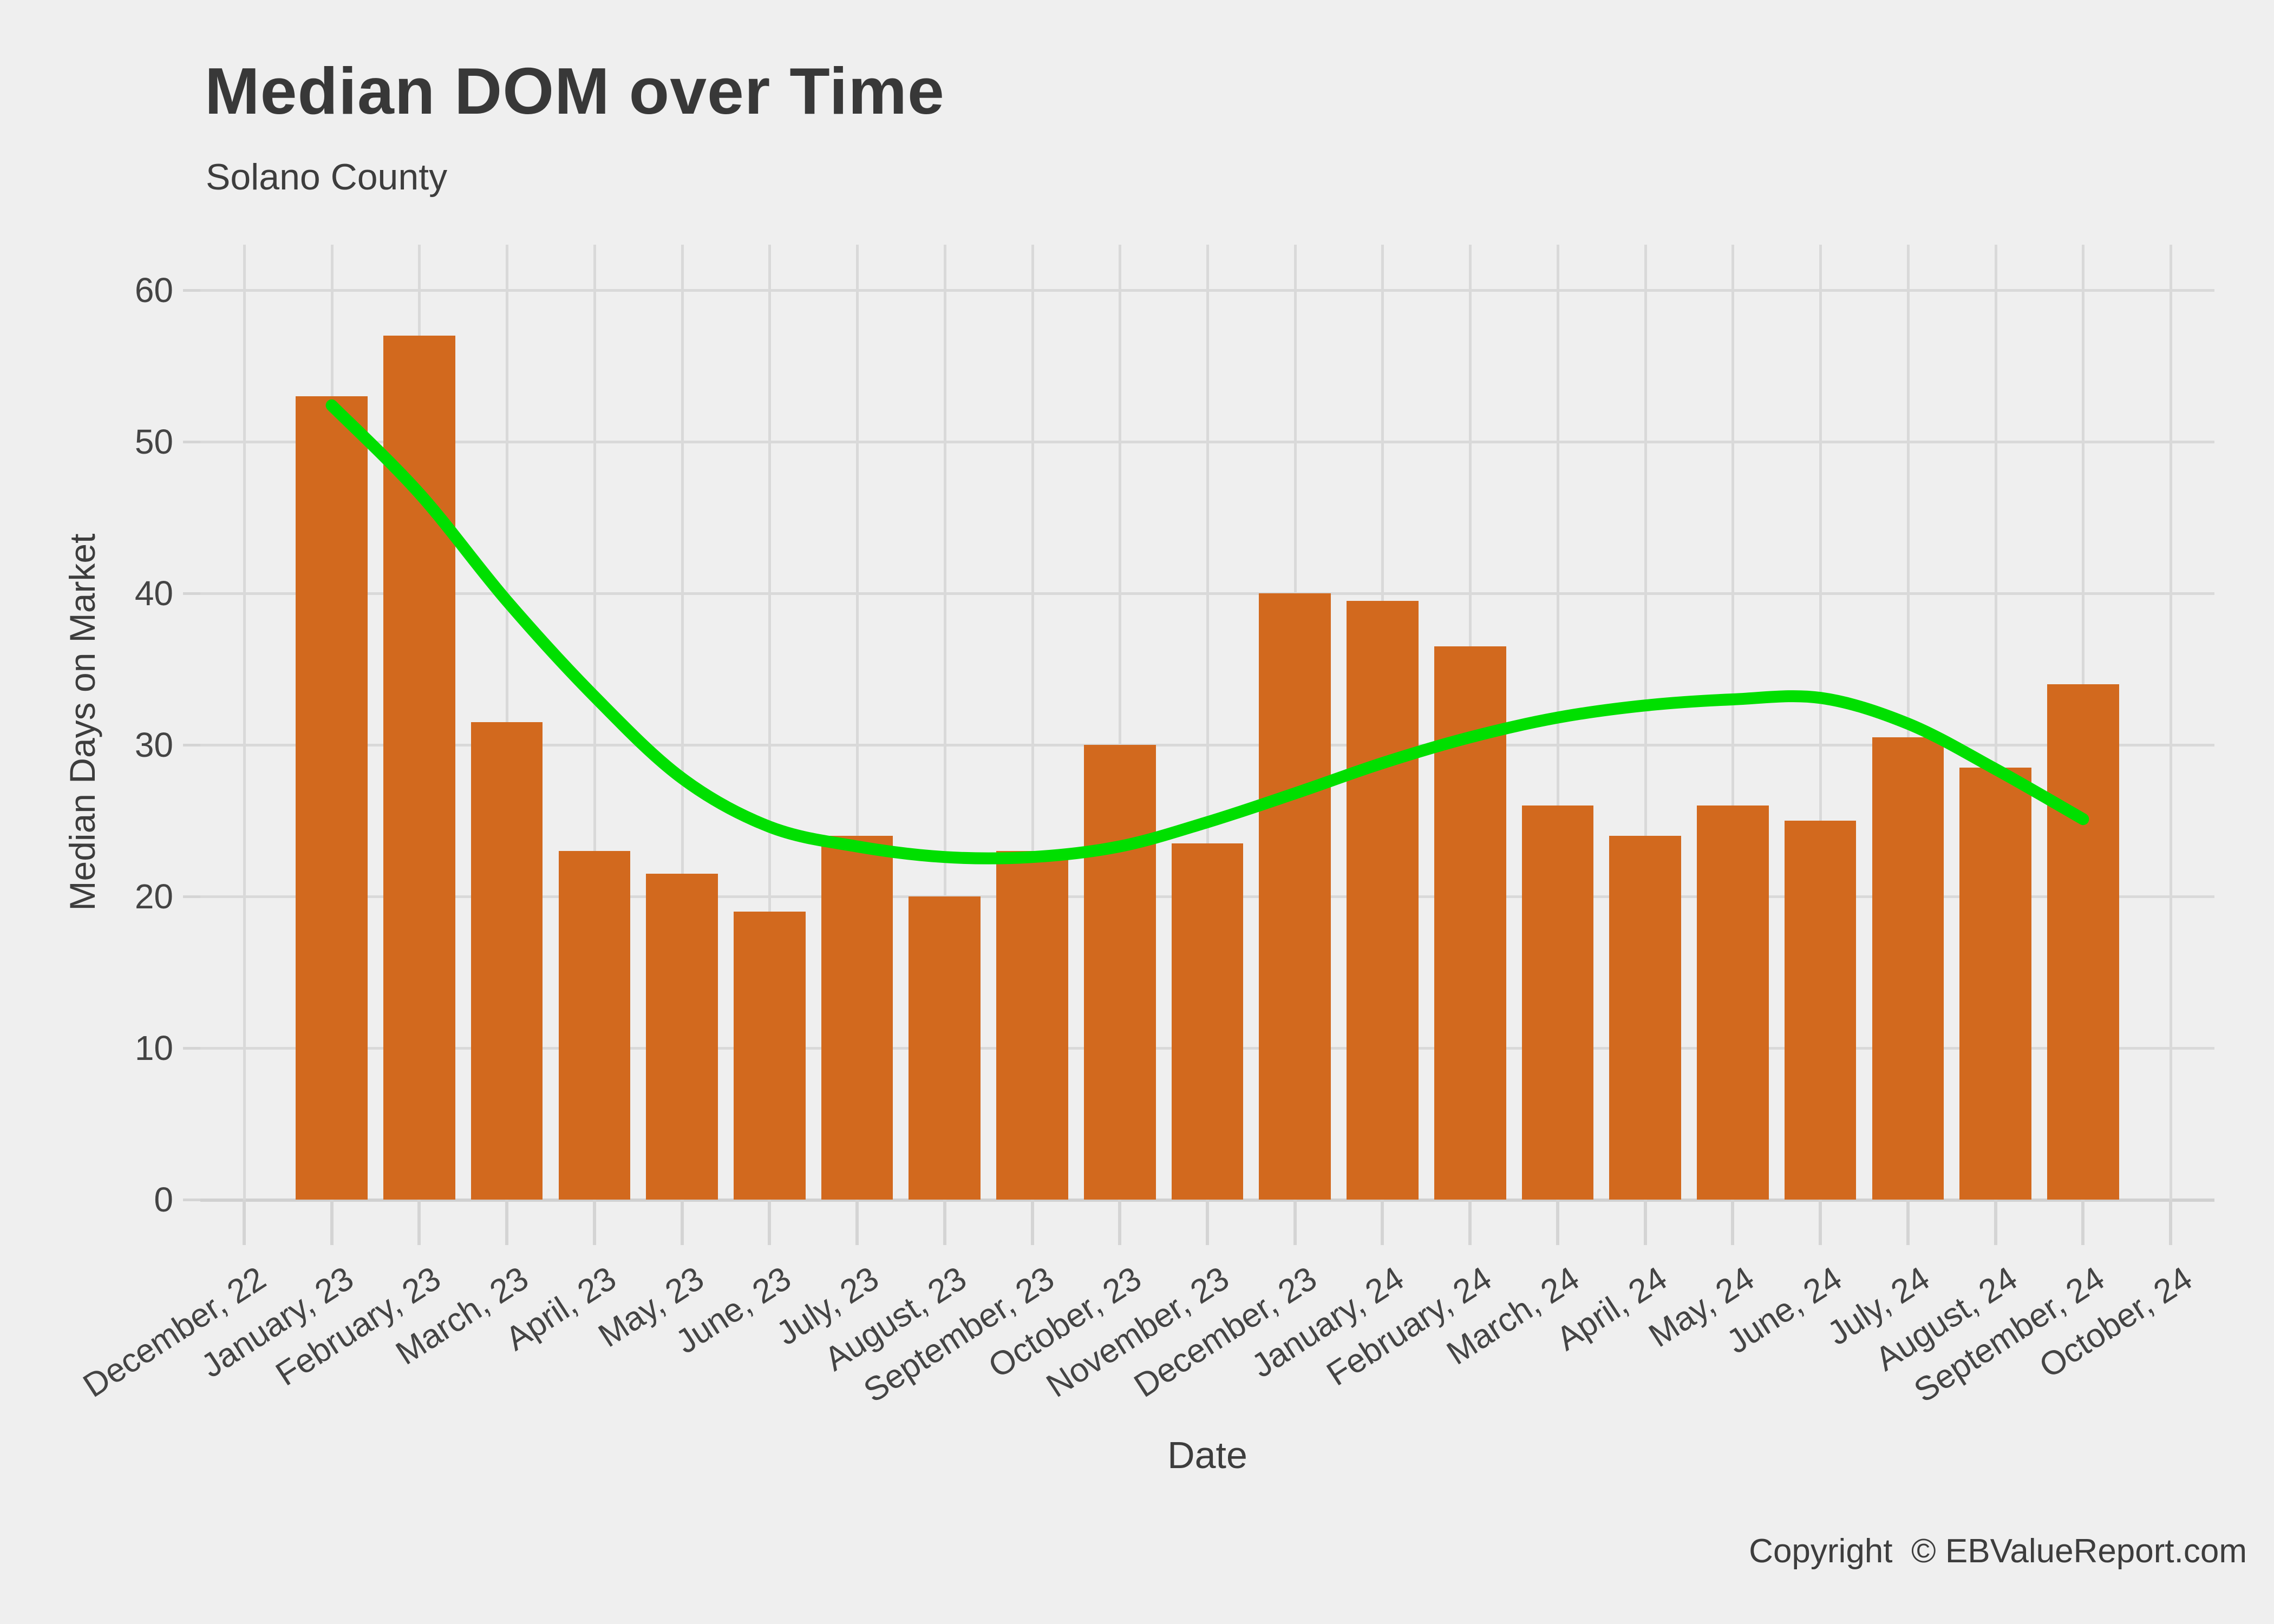 The image size is (2274, 1624). Describe the element at coordinates (154, 1048) in the screenshot. I see `y-tick-label-10: 10` at that location.